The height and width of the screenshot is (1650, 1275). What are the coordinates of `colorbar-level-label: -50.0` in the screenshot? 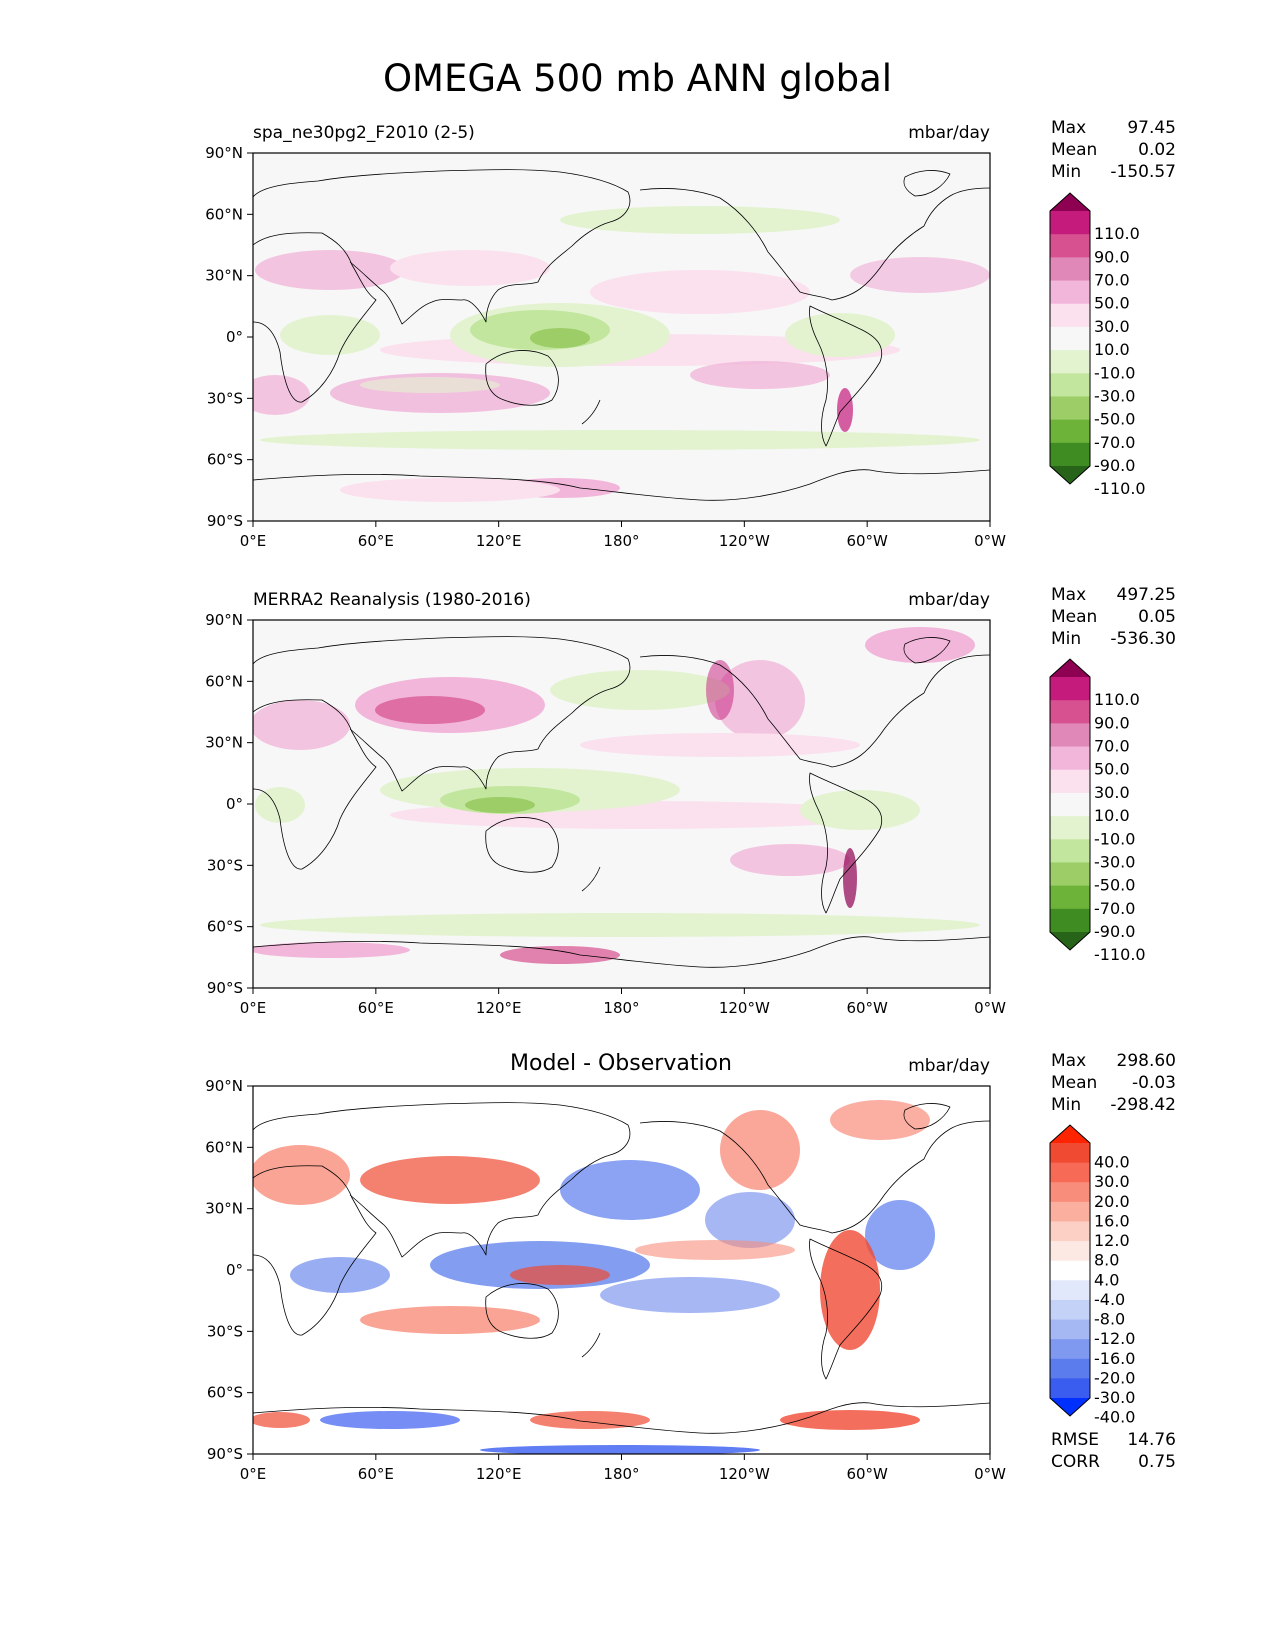 It's located at (1114, 419).